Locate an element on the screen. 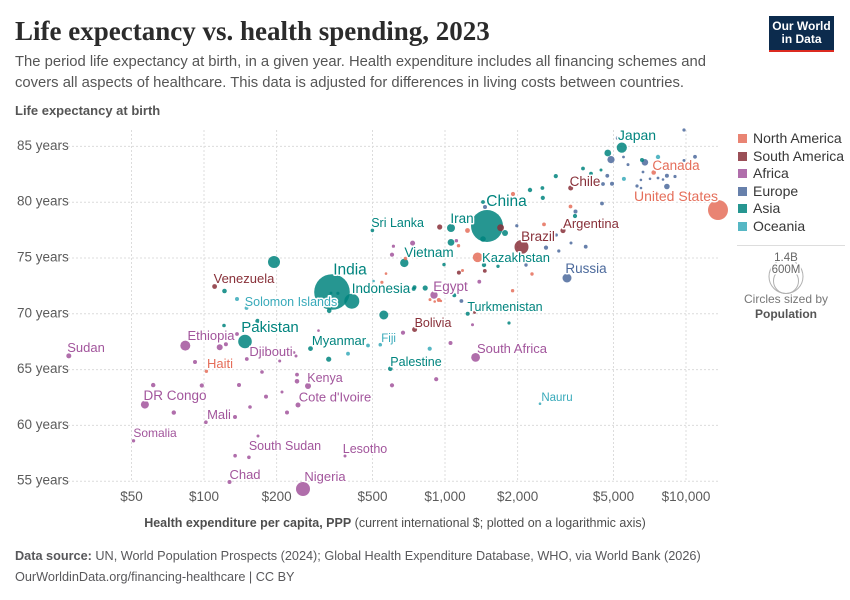  svg-text: Venezuela is located at coordinates (244, 278).